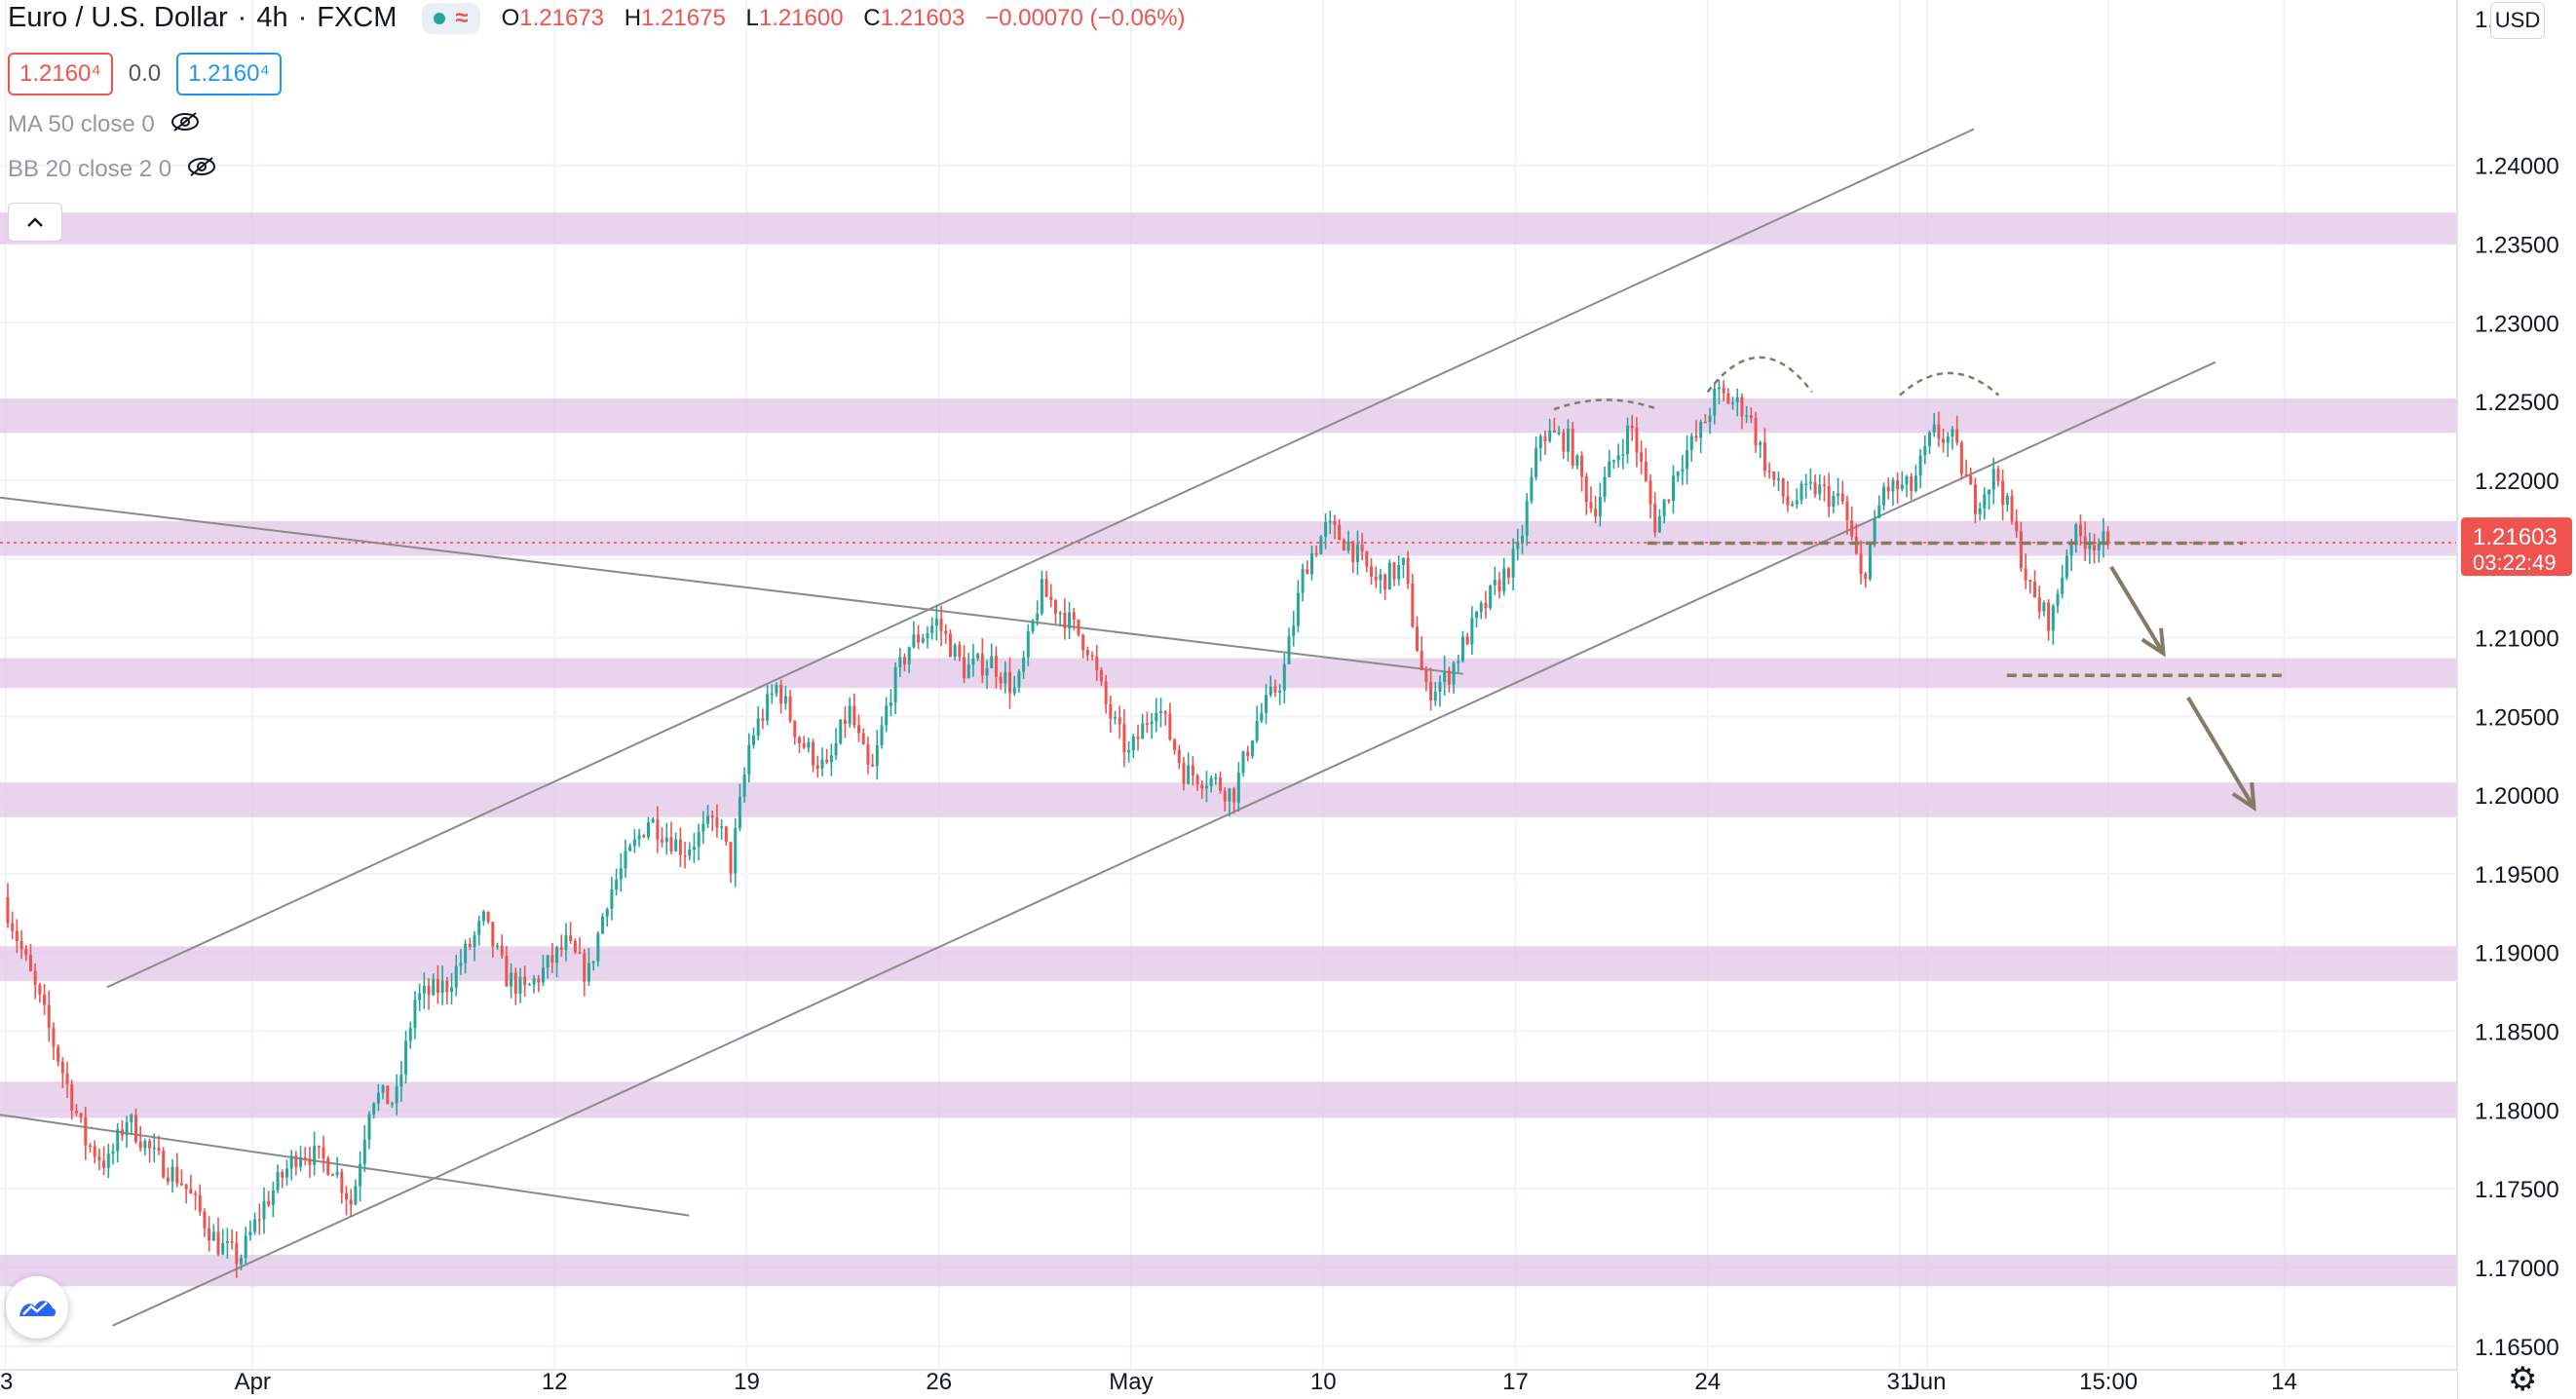 This screenshot has height=1399, width=2576. I want to click on buy-price-button: 1.2160⁴, so click(229, 74).